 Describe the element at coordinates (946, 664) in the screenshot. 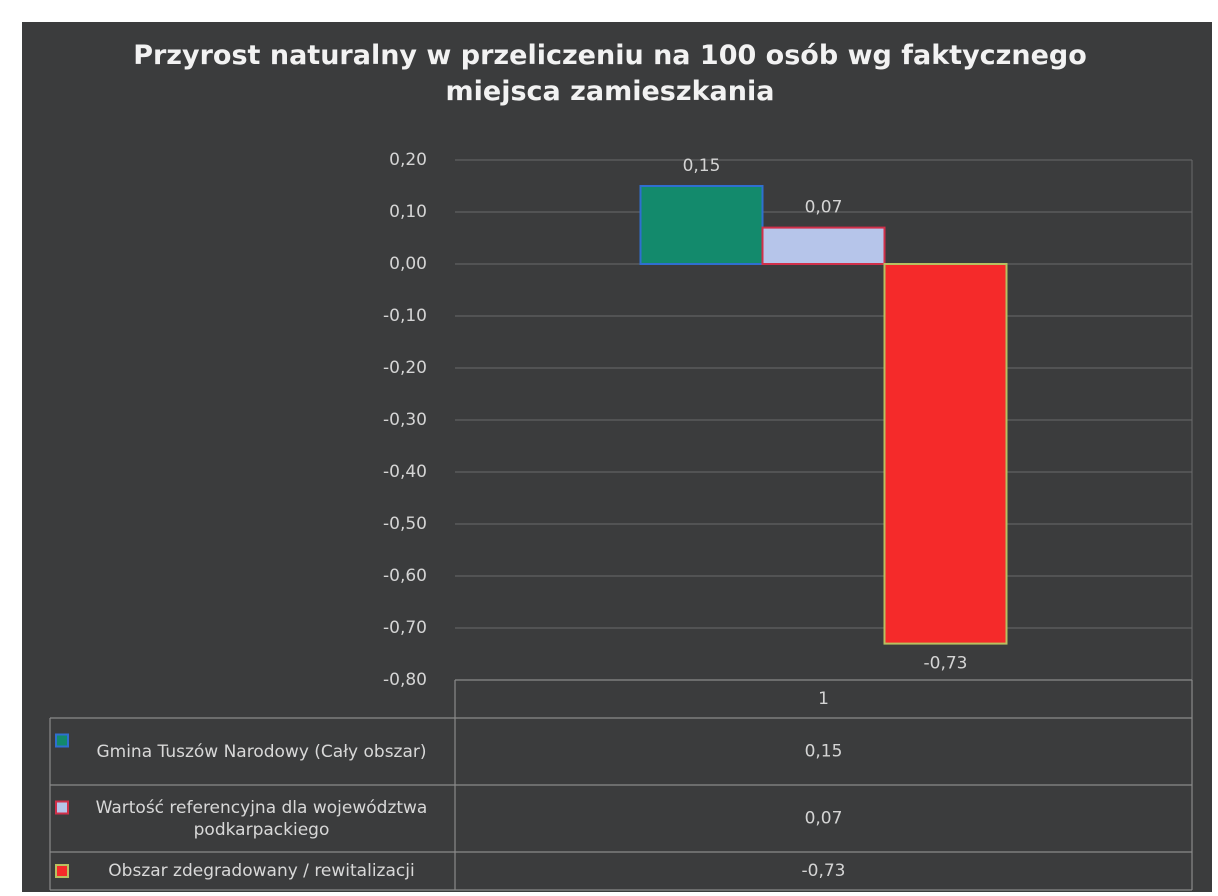

I see `data-label: -0,73` at that location.